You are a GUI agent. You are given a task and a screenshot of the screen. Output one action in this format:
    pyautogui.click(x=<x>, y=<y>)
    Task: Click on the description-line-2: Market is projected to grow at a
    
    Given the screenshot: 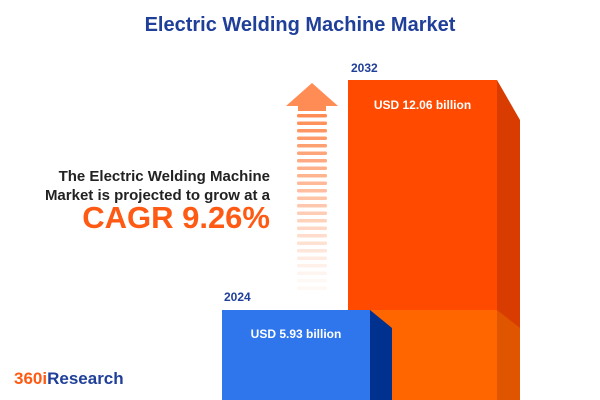 What is the action you would take?
    pyautogui.click(x=157, y=195)
    